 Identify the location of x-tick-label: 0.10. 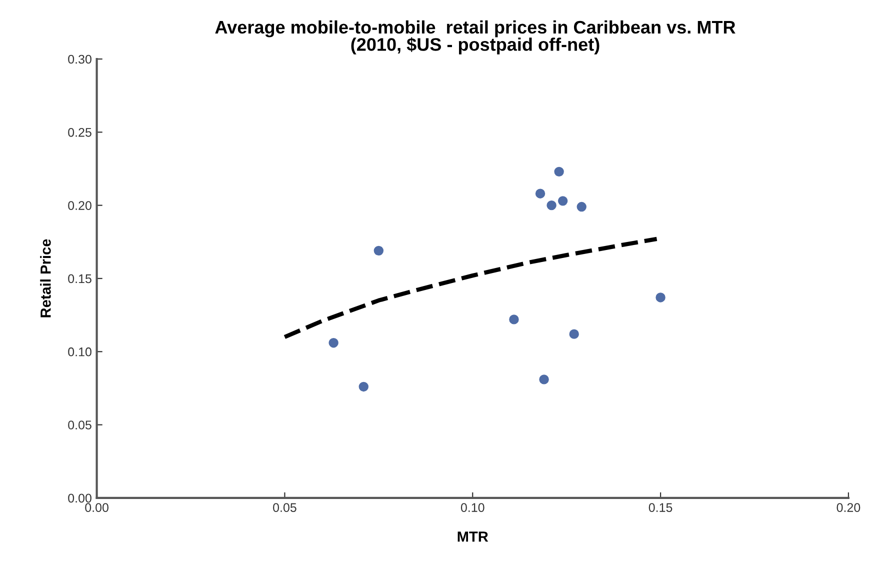
(472, 507).